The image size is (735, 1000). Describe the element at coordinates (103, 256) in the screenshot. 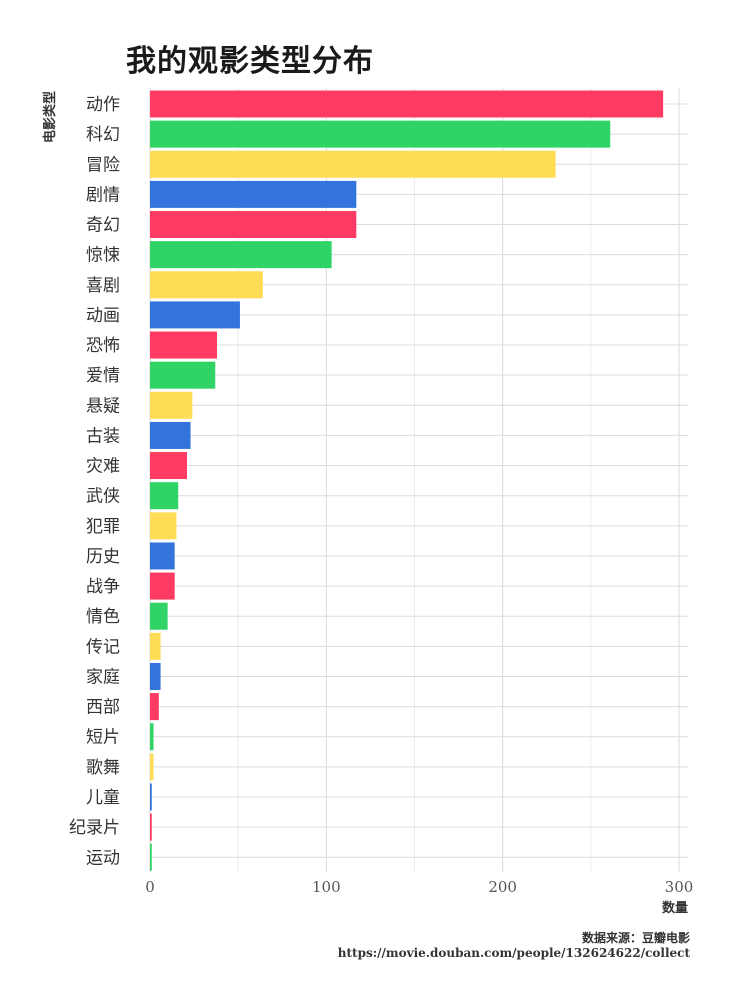

I see `category-label: 惊悚` at that location.